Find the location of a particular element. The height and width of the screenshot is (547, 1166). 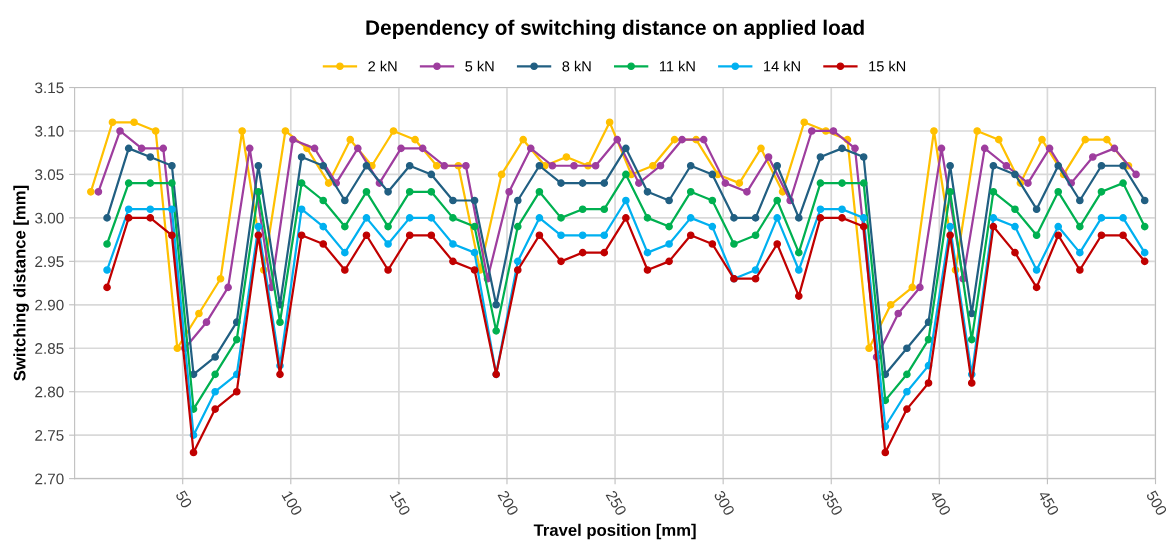

x-tick-label: 200 is located at coordinates (508, 503).